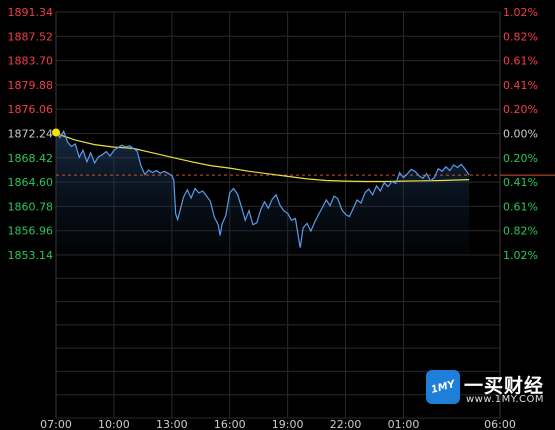 This screenshot has width=555, height=430. Describe the element at coordinates (56, 132) in the screenshot. I see `start-point-marker` at that location.